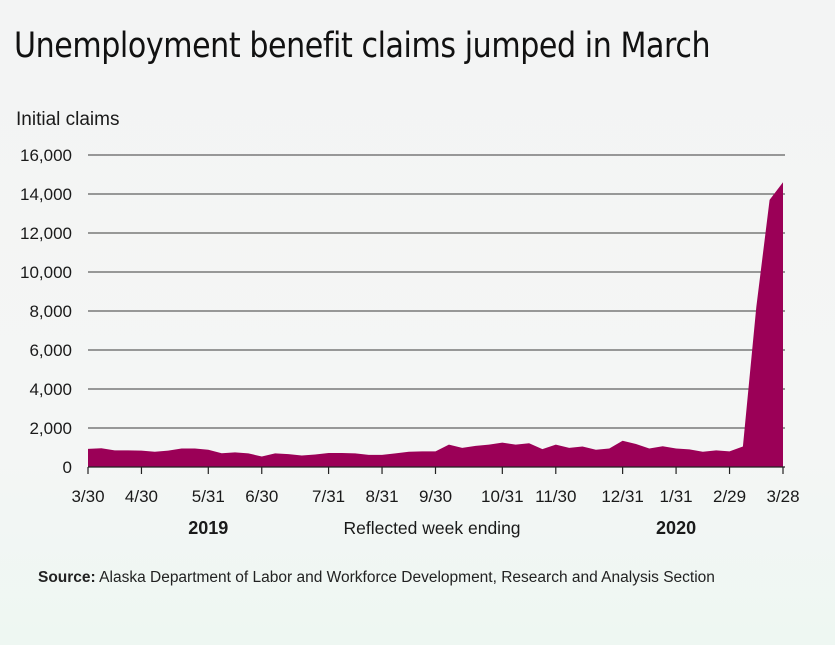  I want to click on y-tick-label: 4,000, so click(50, 389).